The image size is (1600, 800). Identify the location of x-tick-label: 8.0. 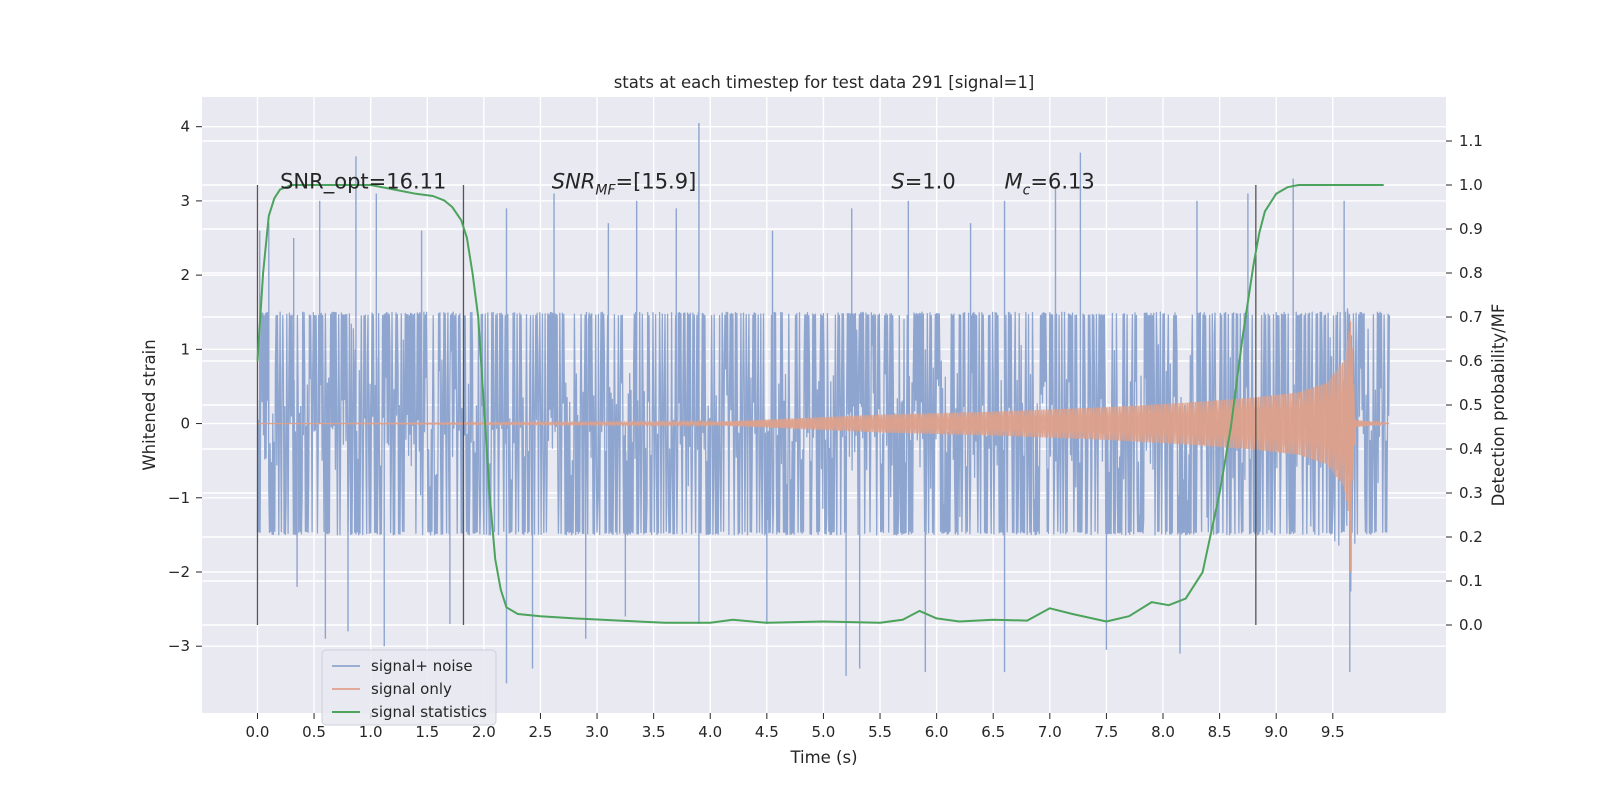
(1163, 732).